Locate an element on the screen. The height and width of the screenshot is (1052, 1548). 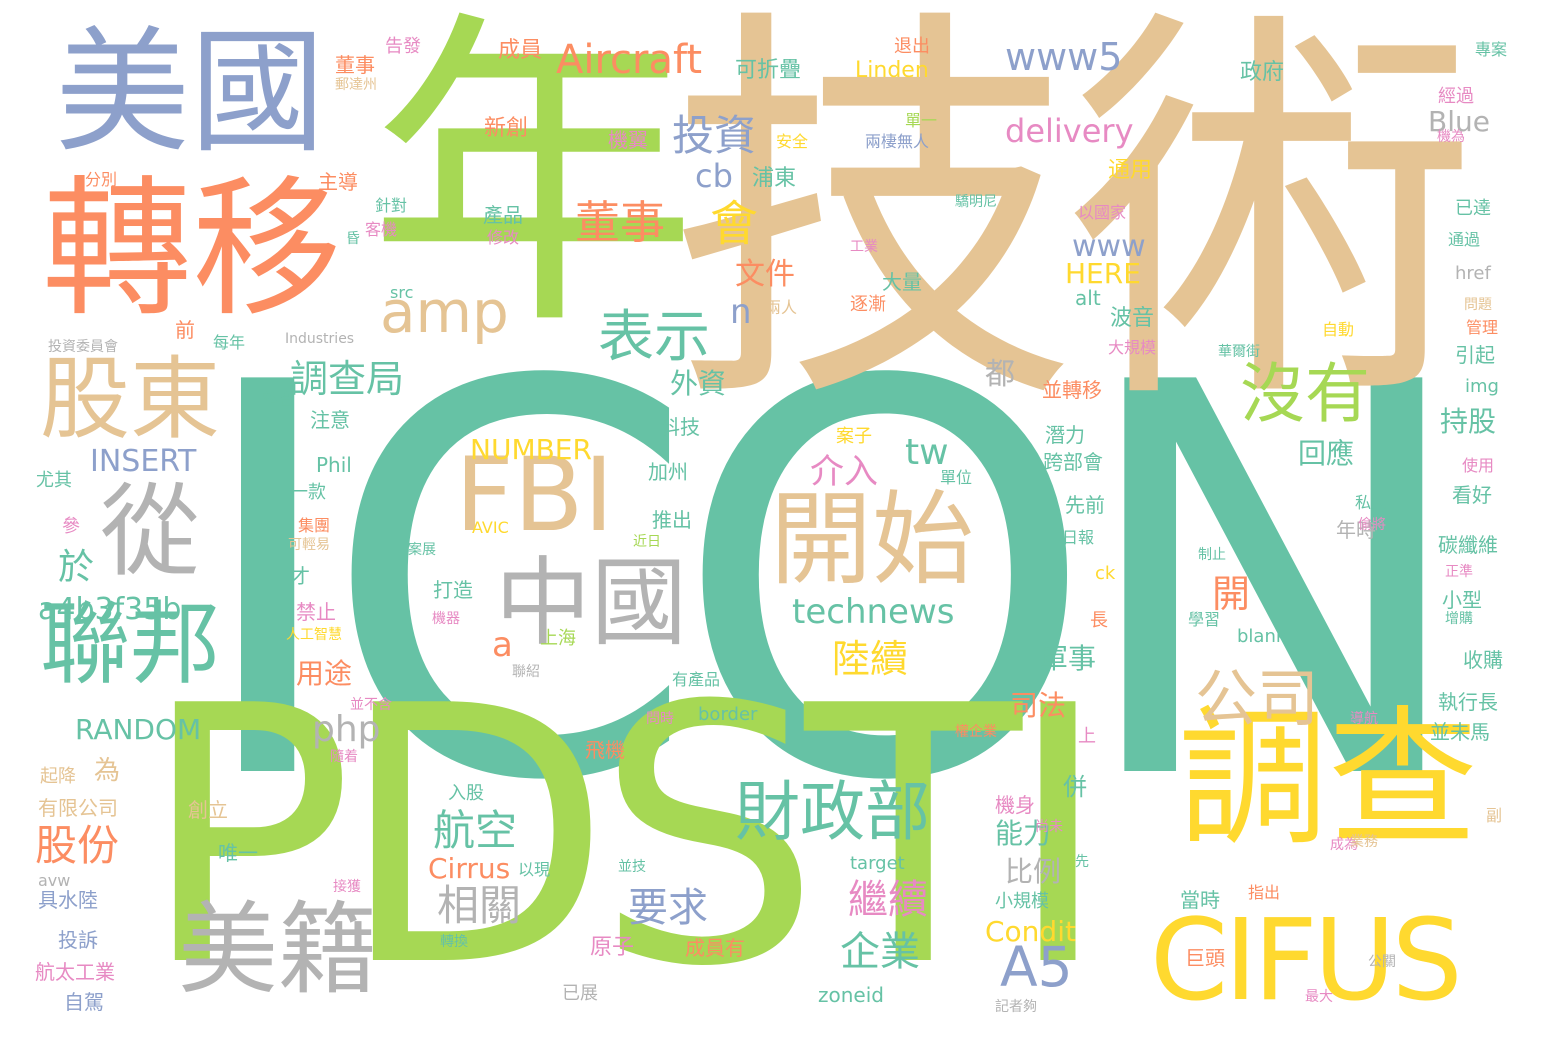
word: 機器 is located at coordinates (446, 619).